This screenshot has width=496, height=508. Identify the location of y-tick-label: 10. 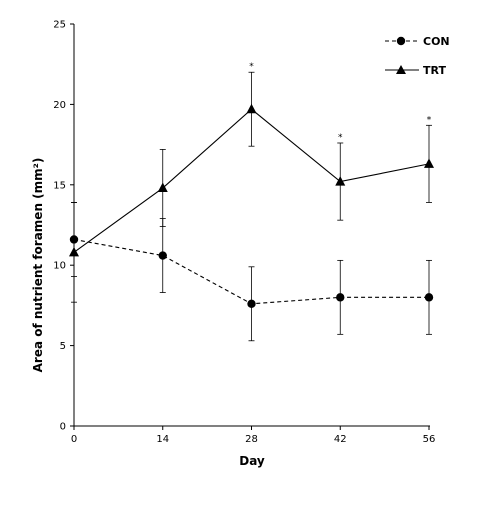
(59, 266).